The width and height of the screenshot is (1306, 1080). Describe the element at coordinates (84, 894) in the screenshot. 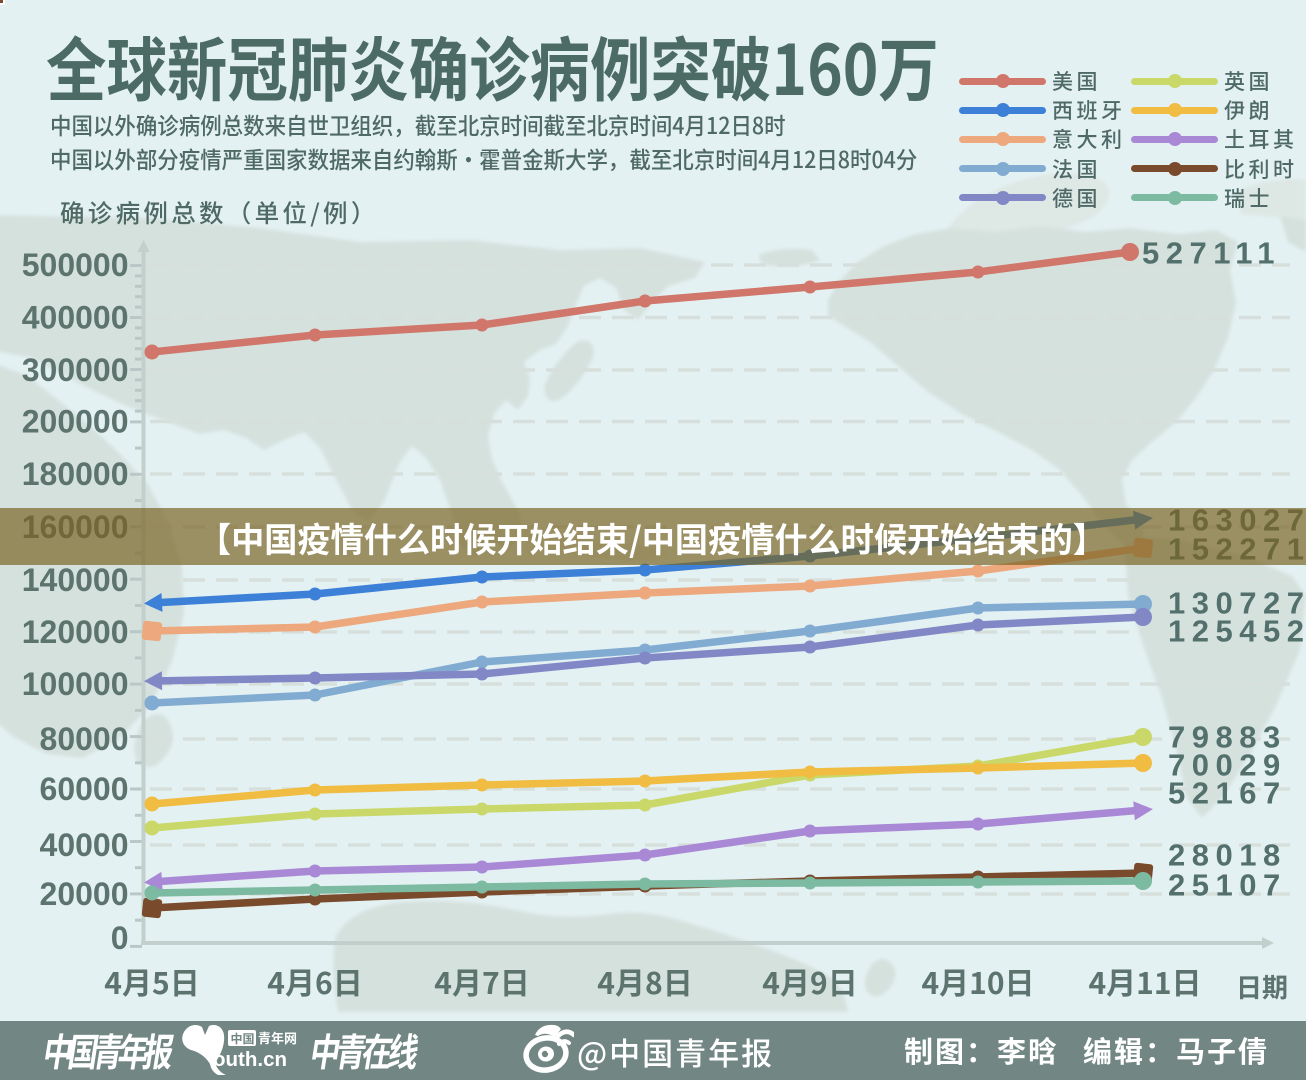

I see `svg-text: 20000` at that location.